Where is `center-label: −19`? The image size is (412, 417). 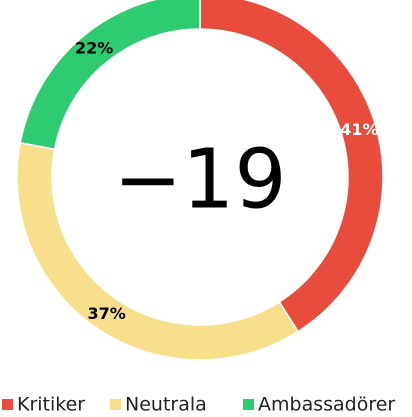
center-label: −19 is located at coordinates (199, 179).